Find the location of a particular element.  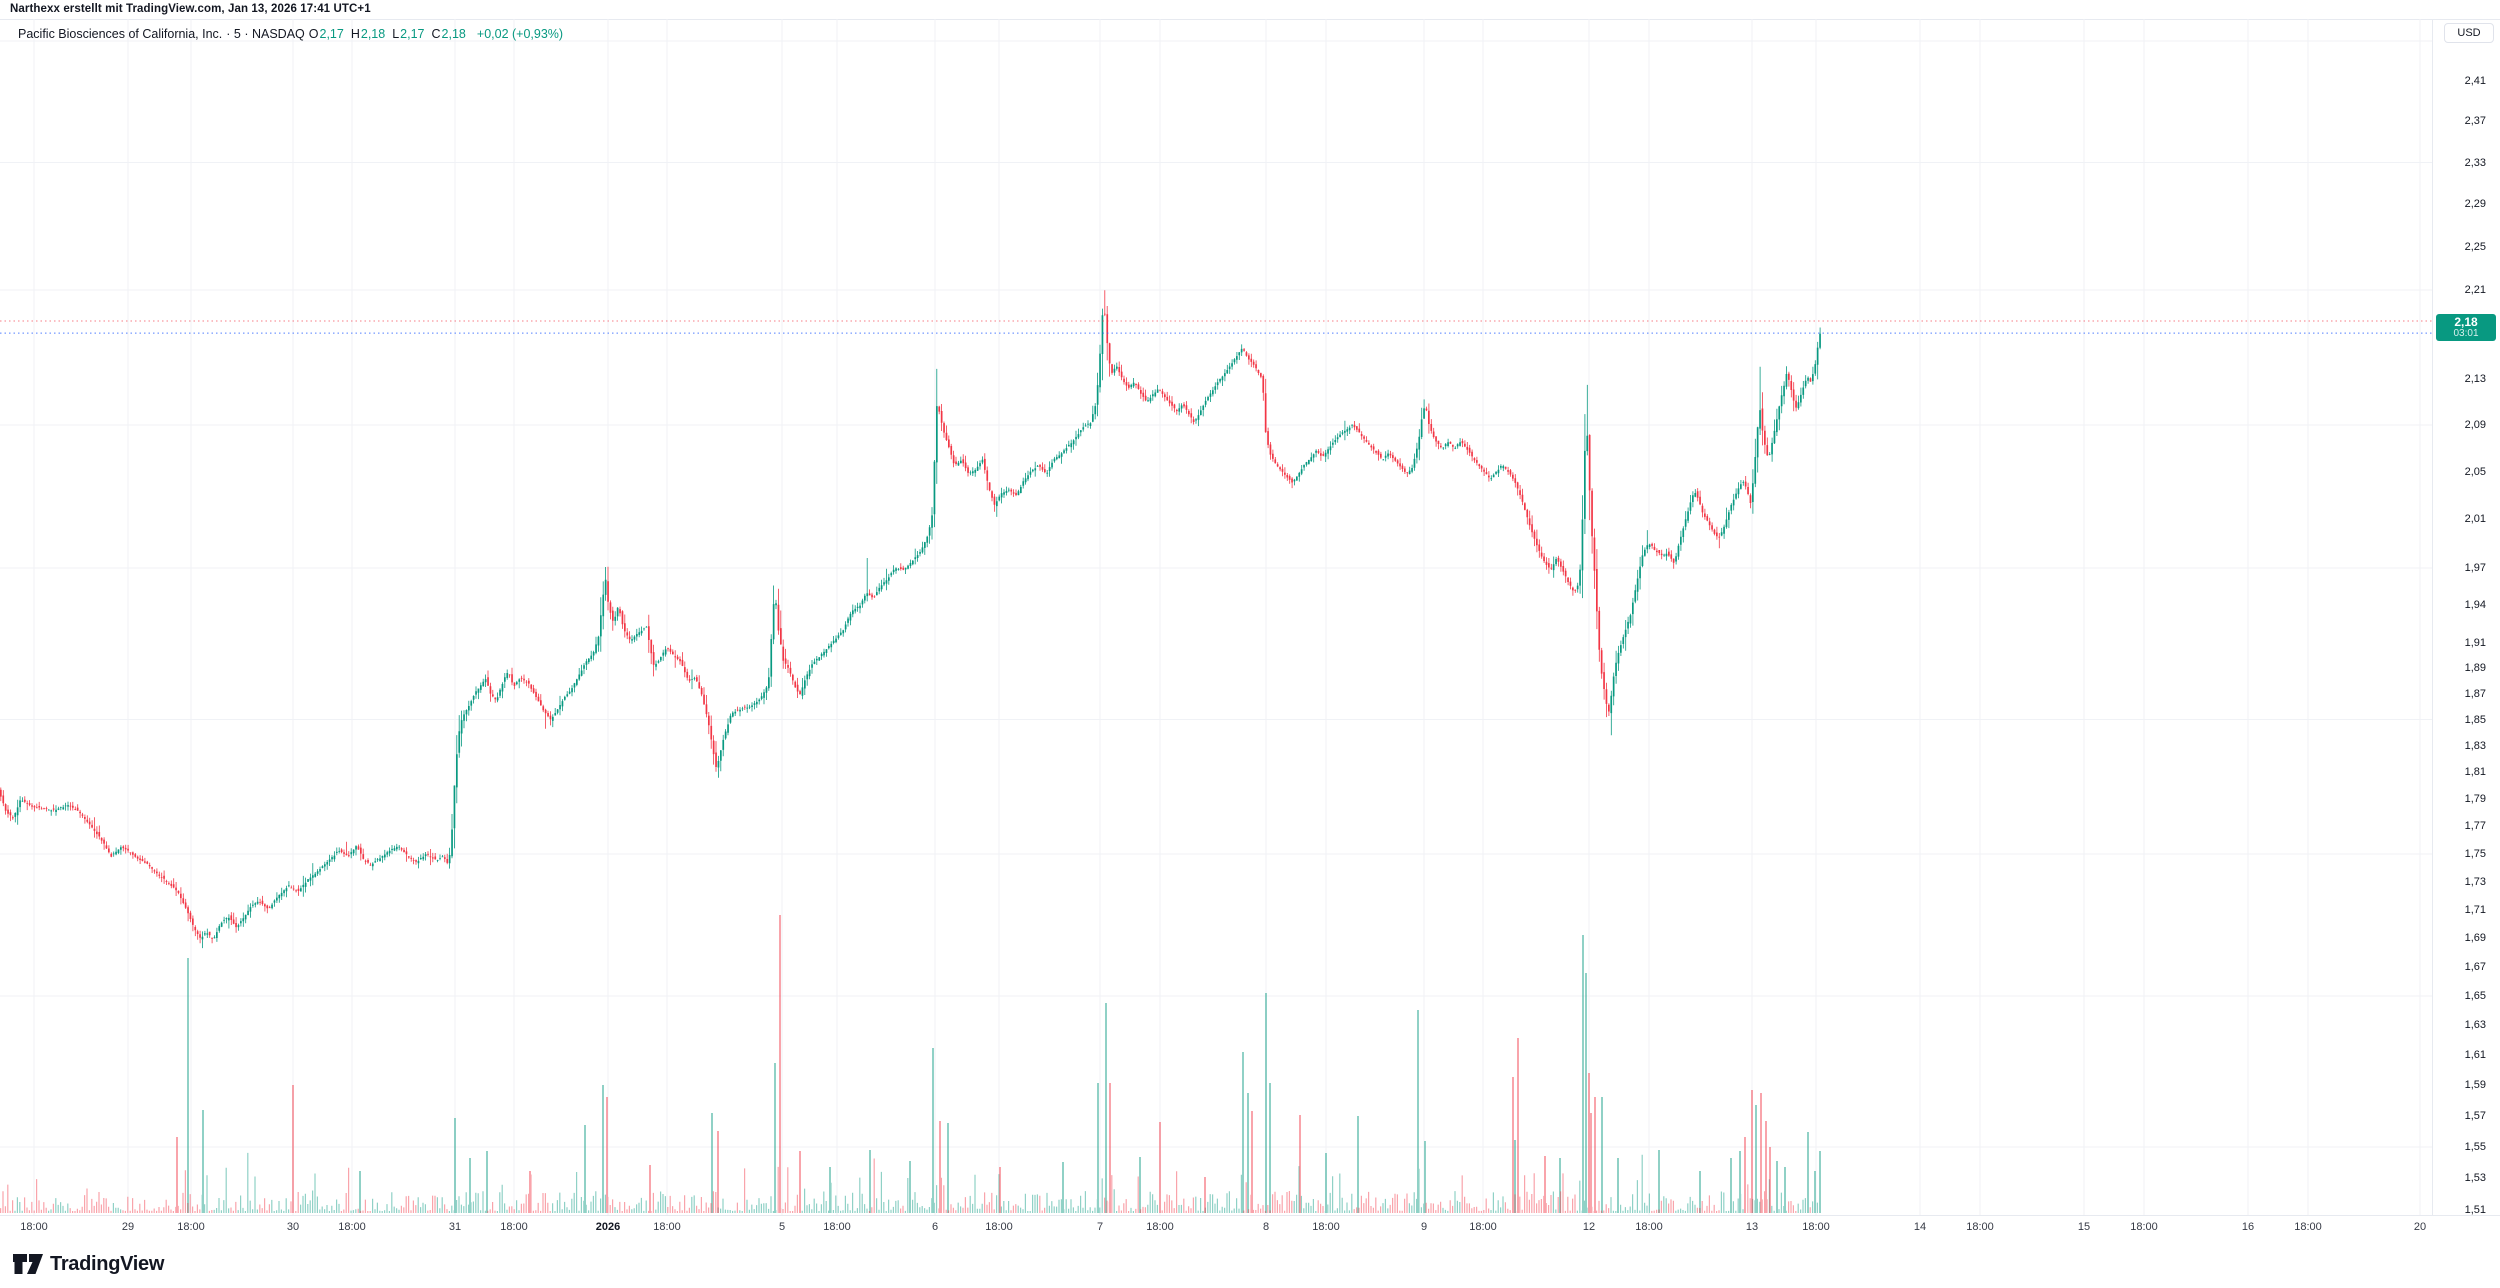

time-tick: 9 is located at coordinates (1424, 1227).